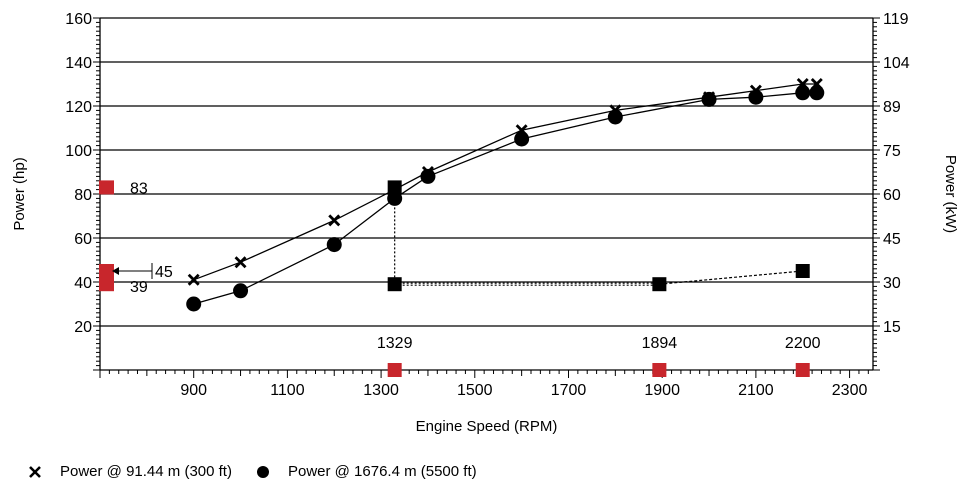  Describe the element at coordinates (660, 343) in the screenshot. I see `rpm-label: 1894` at that location.